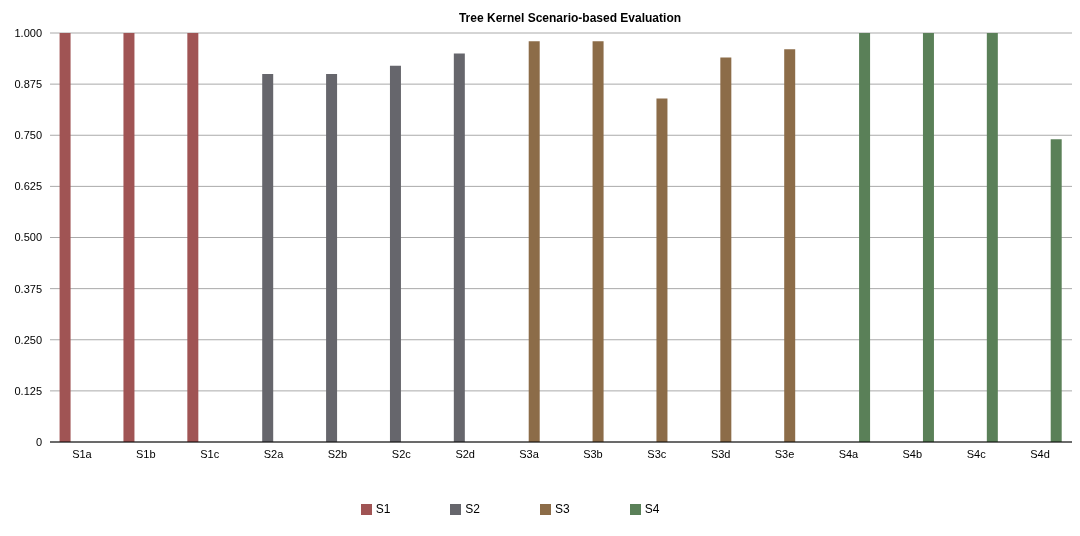  I want to click on y-tick-label: 0.750, so click(28, 135).